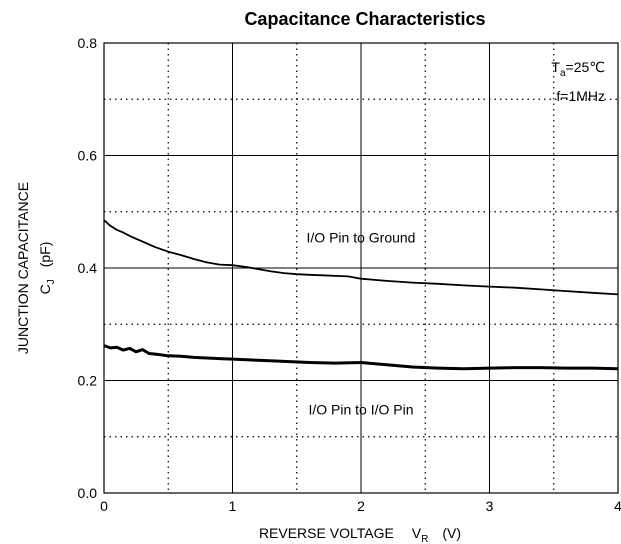 This screenshot has height=544, width=621. I want to click on y-axis-label-subscript: J, so click(51, 281).